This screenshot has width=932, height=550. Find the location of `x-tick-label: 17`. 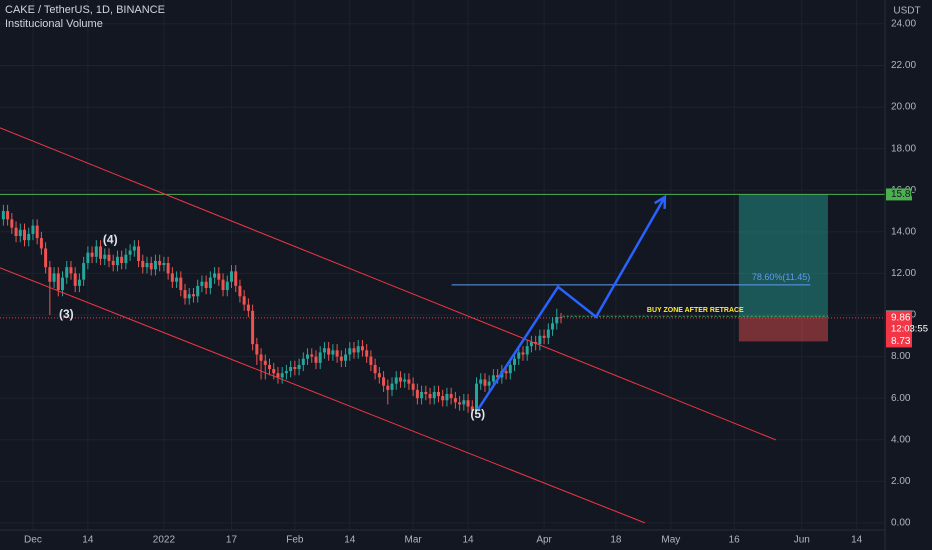

x-tick-label: 17 is located at coordinates (232, 540).